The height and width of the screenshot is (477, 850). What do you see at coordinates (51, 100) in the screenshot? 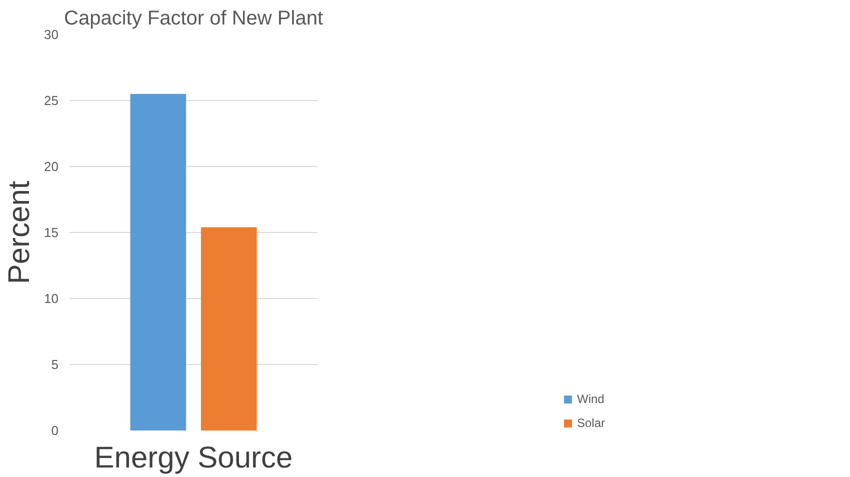
I see `y-tick-label: 25` at bounding box center [51, 100].